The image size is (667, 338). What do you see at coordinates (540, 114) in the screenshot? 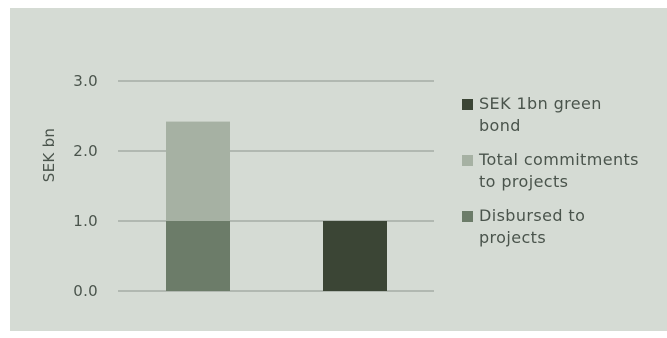
I see `legend-label: SEK 1bn green bond` at bounding box center [540, 114].